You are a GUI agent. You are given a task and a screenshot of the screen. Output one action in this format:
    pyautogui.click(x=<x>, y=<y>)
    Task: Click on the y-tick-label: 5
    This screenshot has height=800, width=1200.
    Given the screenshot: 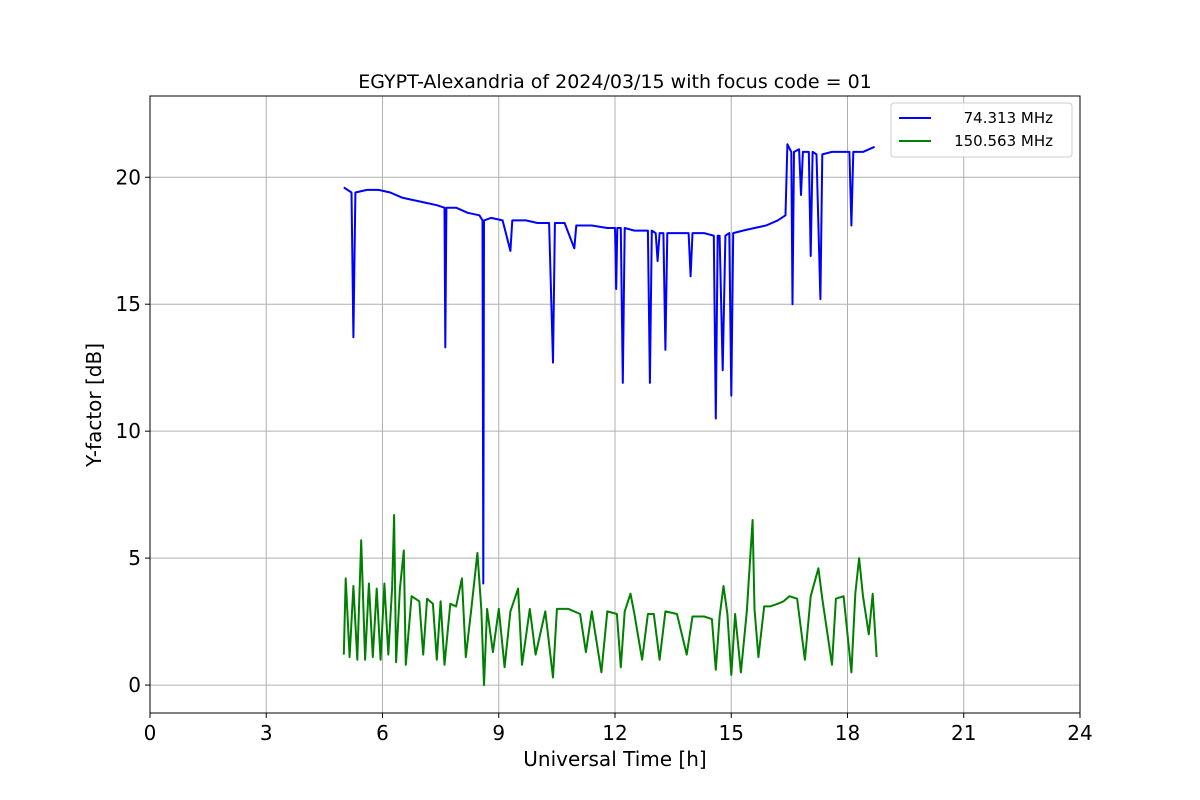 What is the action you would take?
    pyautogui.click(x=134, y=558)
    